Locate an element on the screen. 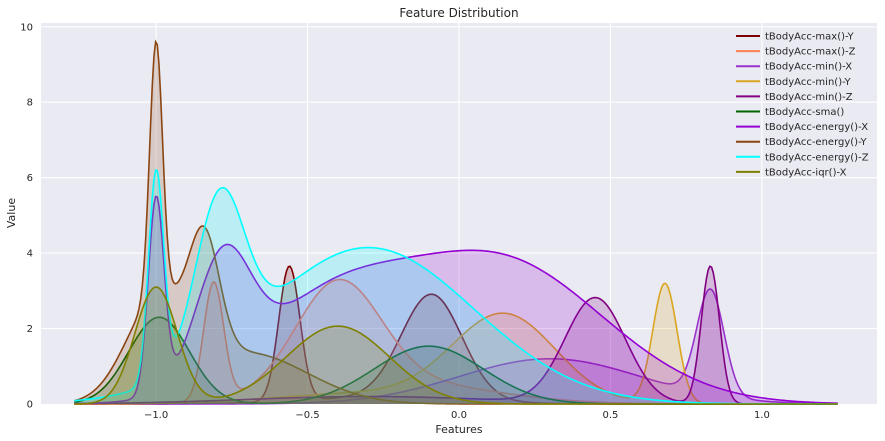  x-tick-label: 0.0 is located at coordinates (459, 415).